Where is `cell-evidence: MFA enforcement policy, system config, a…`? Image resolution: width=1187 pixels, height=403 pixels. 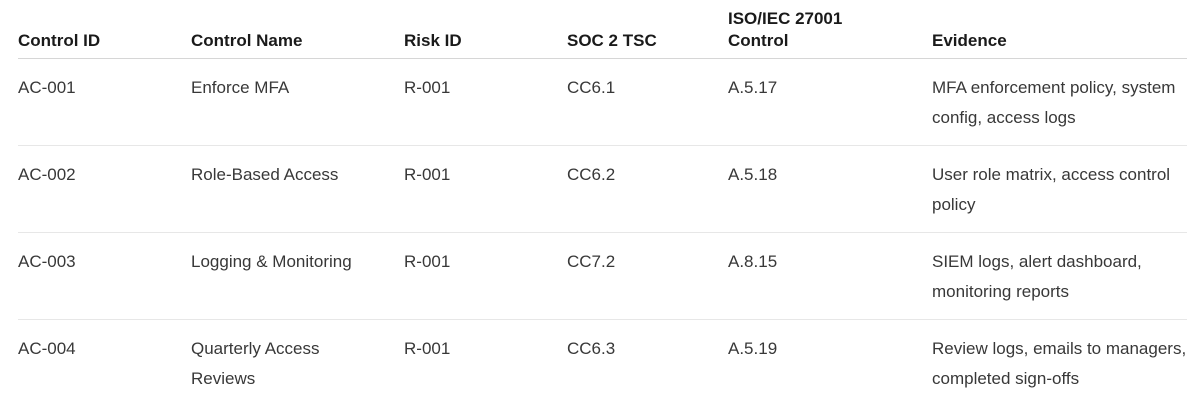 cell-evidence: MFA enforcement policy, system config, a… is located at coordinates (1059, 102).